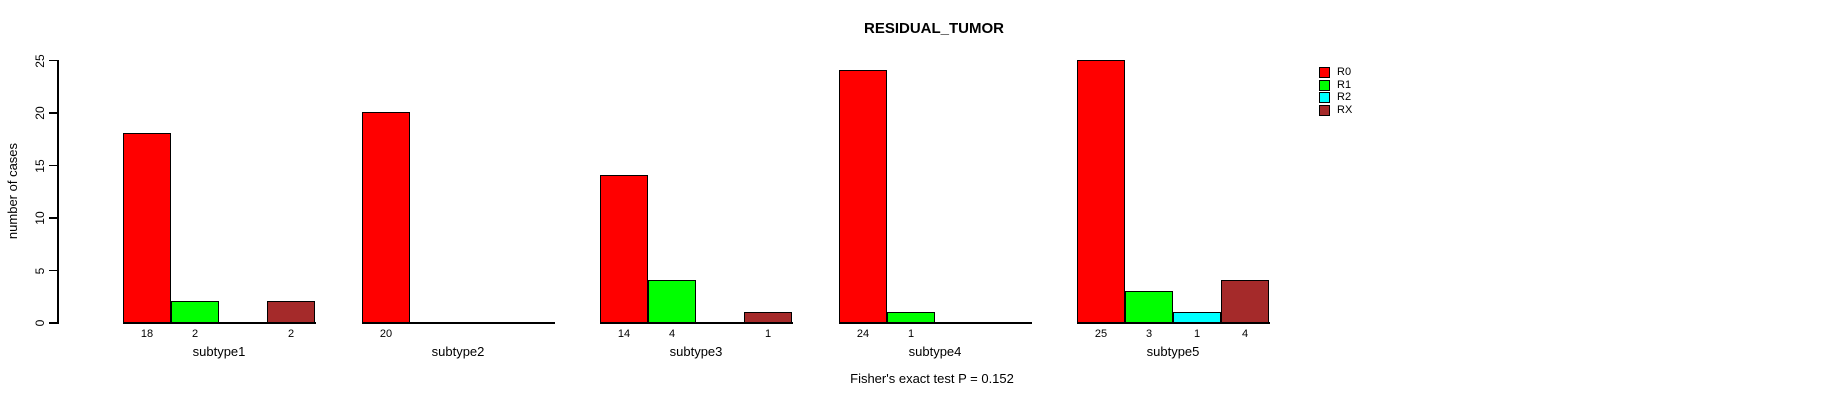 The image size is (1840, 400). Describe the element at coordinates (1344, 72) in the screenshot. I see `legend-label-r0: R0` at that location.